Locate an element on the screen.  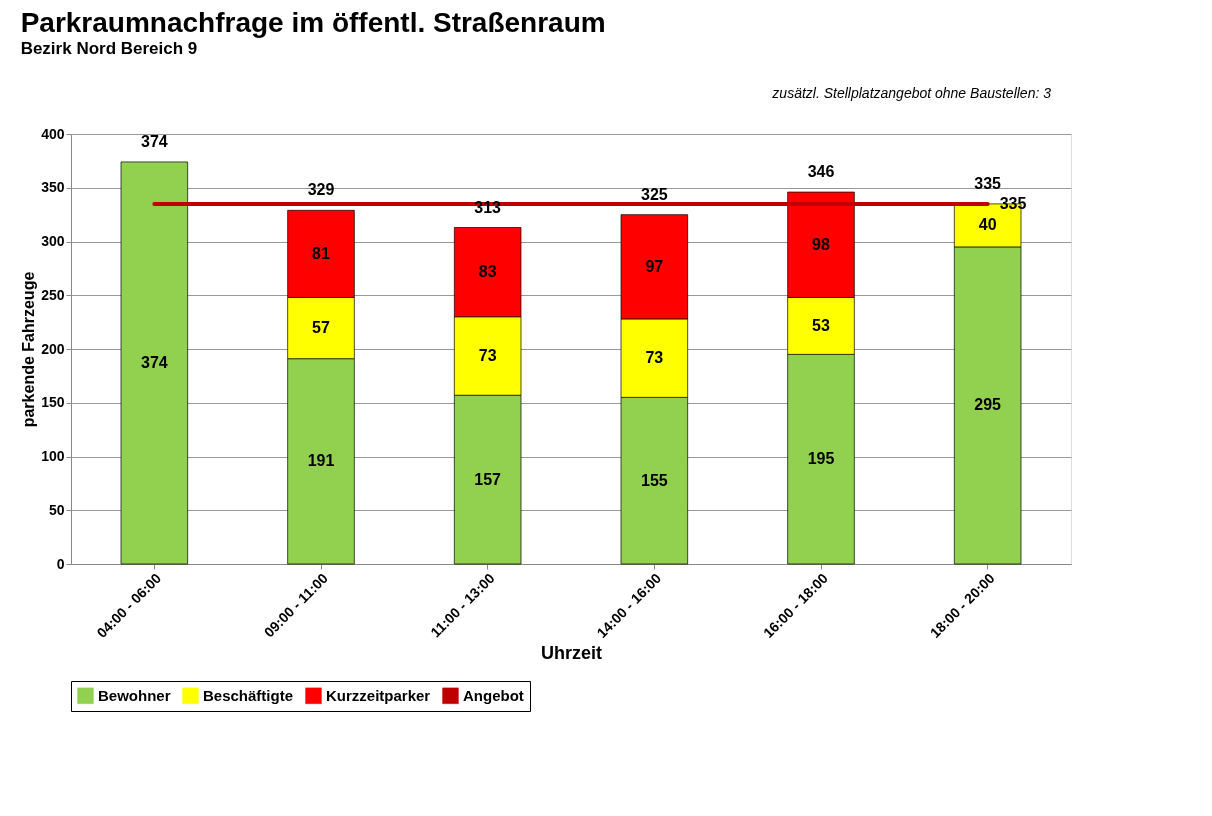
y-tick-label: 350 is located at coordinates (53, 187).